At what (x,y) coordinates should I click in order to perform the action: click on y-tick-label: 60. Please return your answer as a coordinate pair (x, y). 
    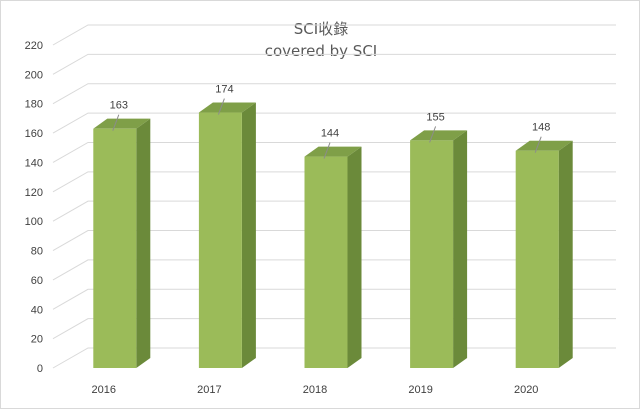
    Looking at the image, I should click on (37, 281).